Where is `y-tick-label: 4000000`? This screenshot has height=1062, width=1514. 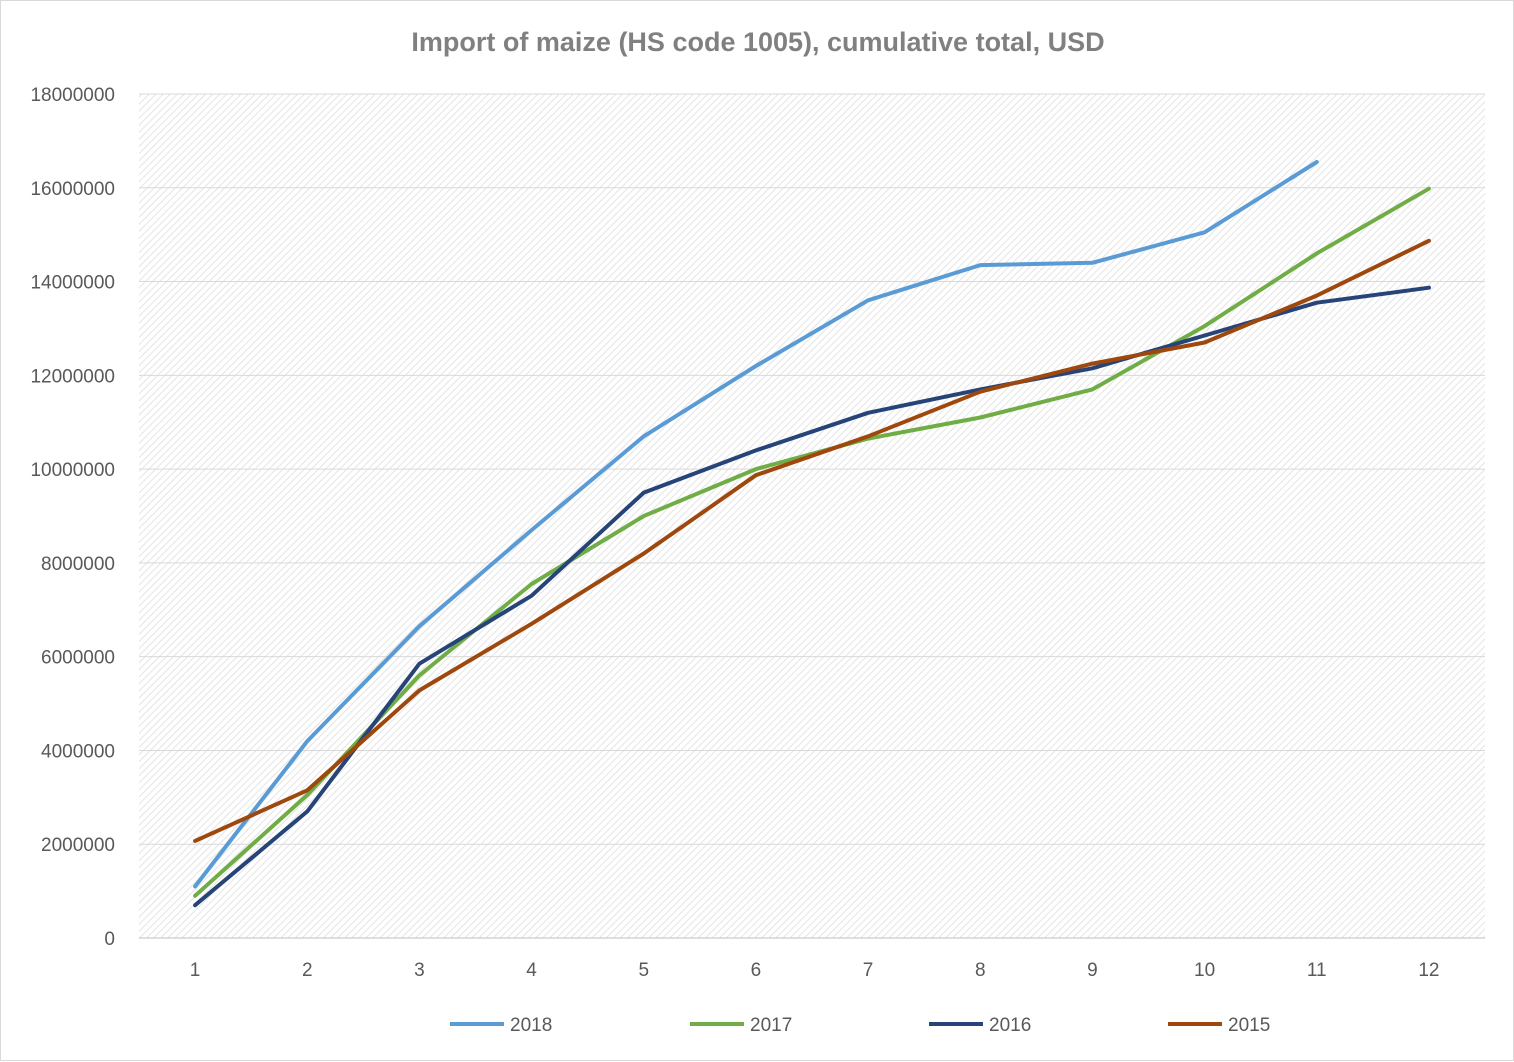 y-tick-label: 4000000 is located at coordinates (78, 751).